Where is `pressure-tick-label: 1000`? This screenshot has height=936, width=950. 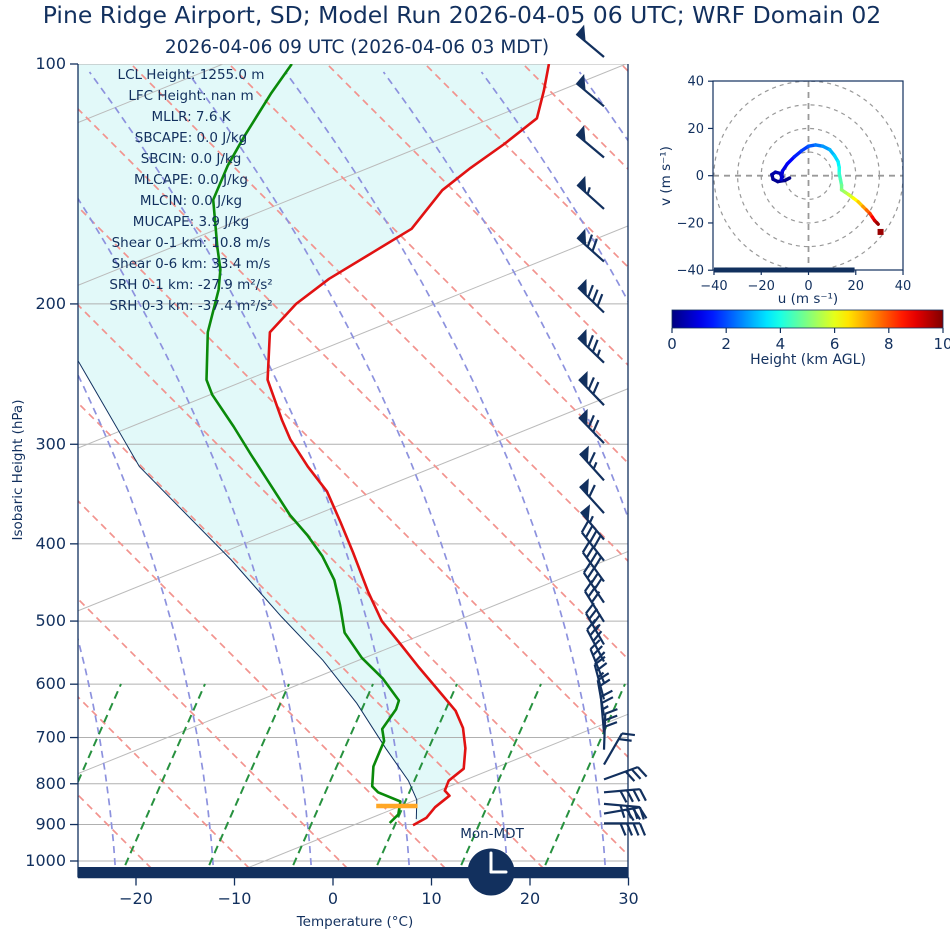 pressure-tick-label: 1000 is located at coordinates (45, 860).